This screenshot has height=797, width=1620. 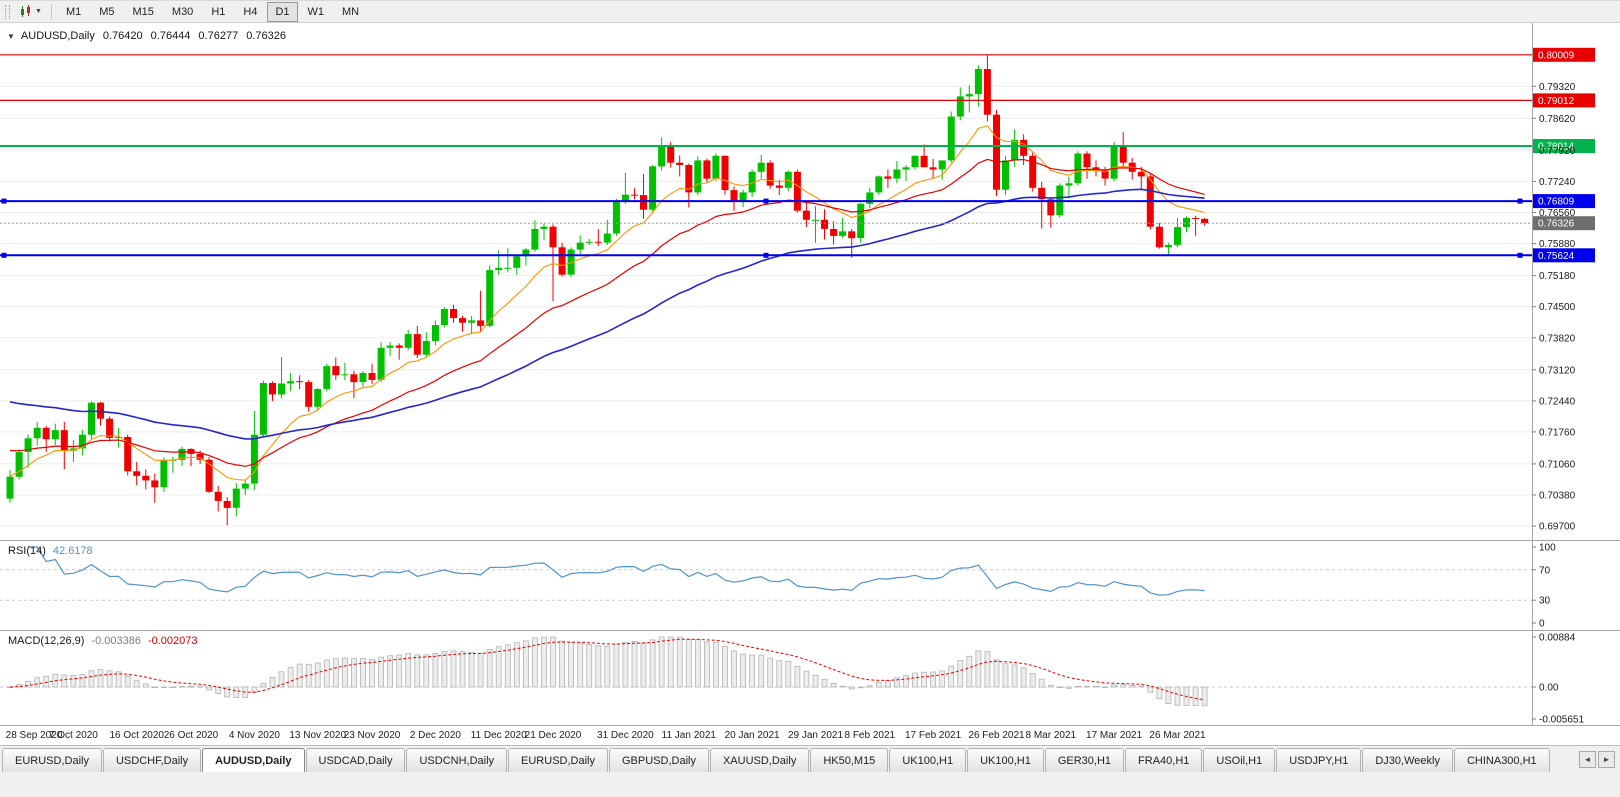 I want to click on chart-tab-xauusd-daily: XAUUSD,Daily, so click(x=759, y=760).